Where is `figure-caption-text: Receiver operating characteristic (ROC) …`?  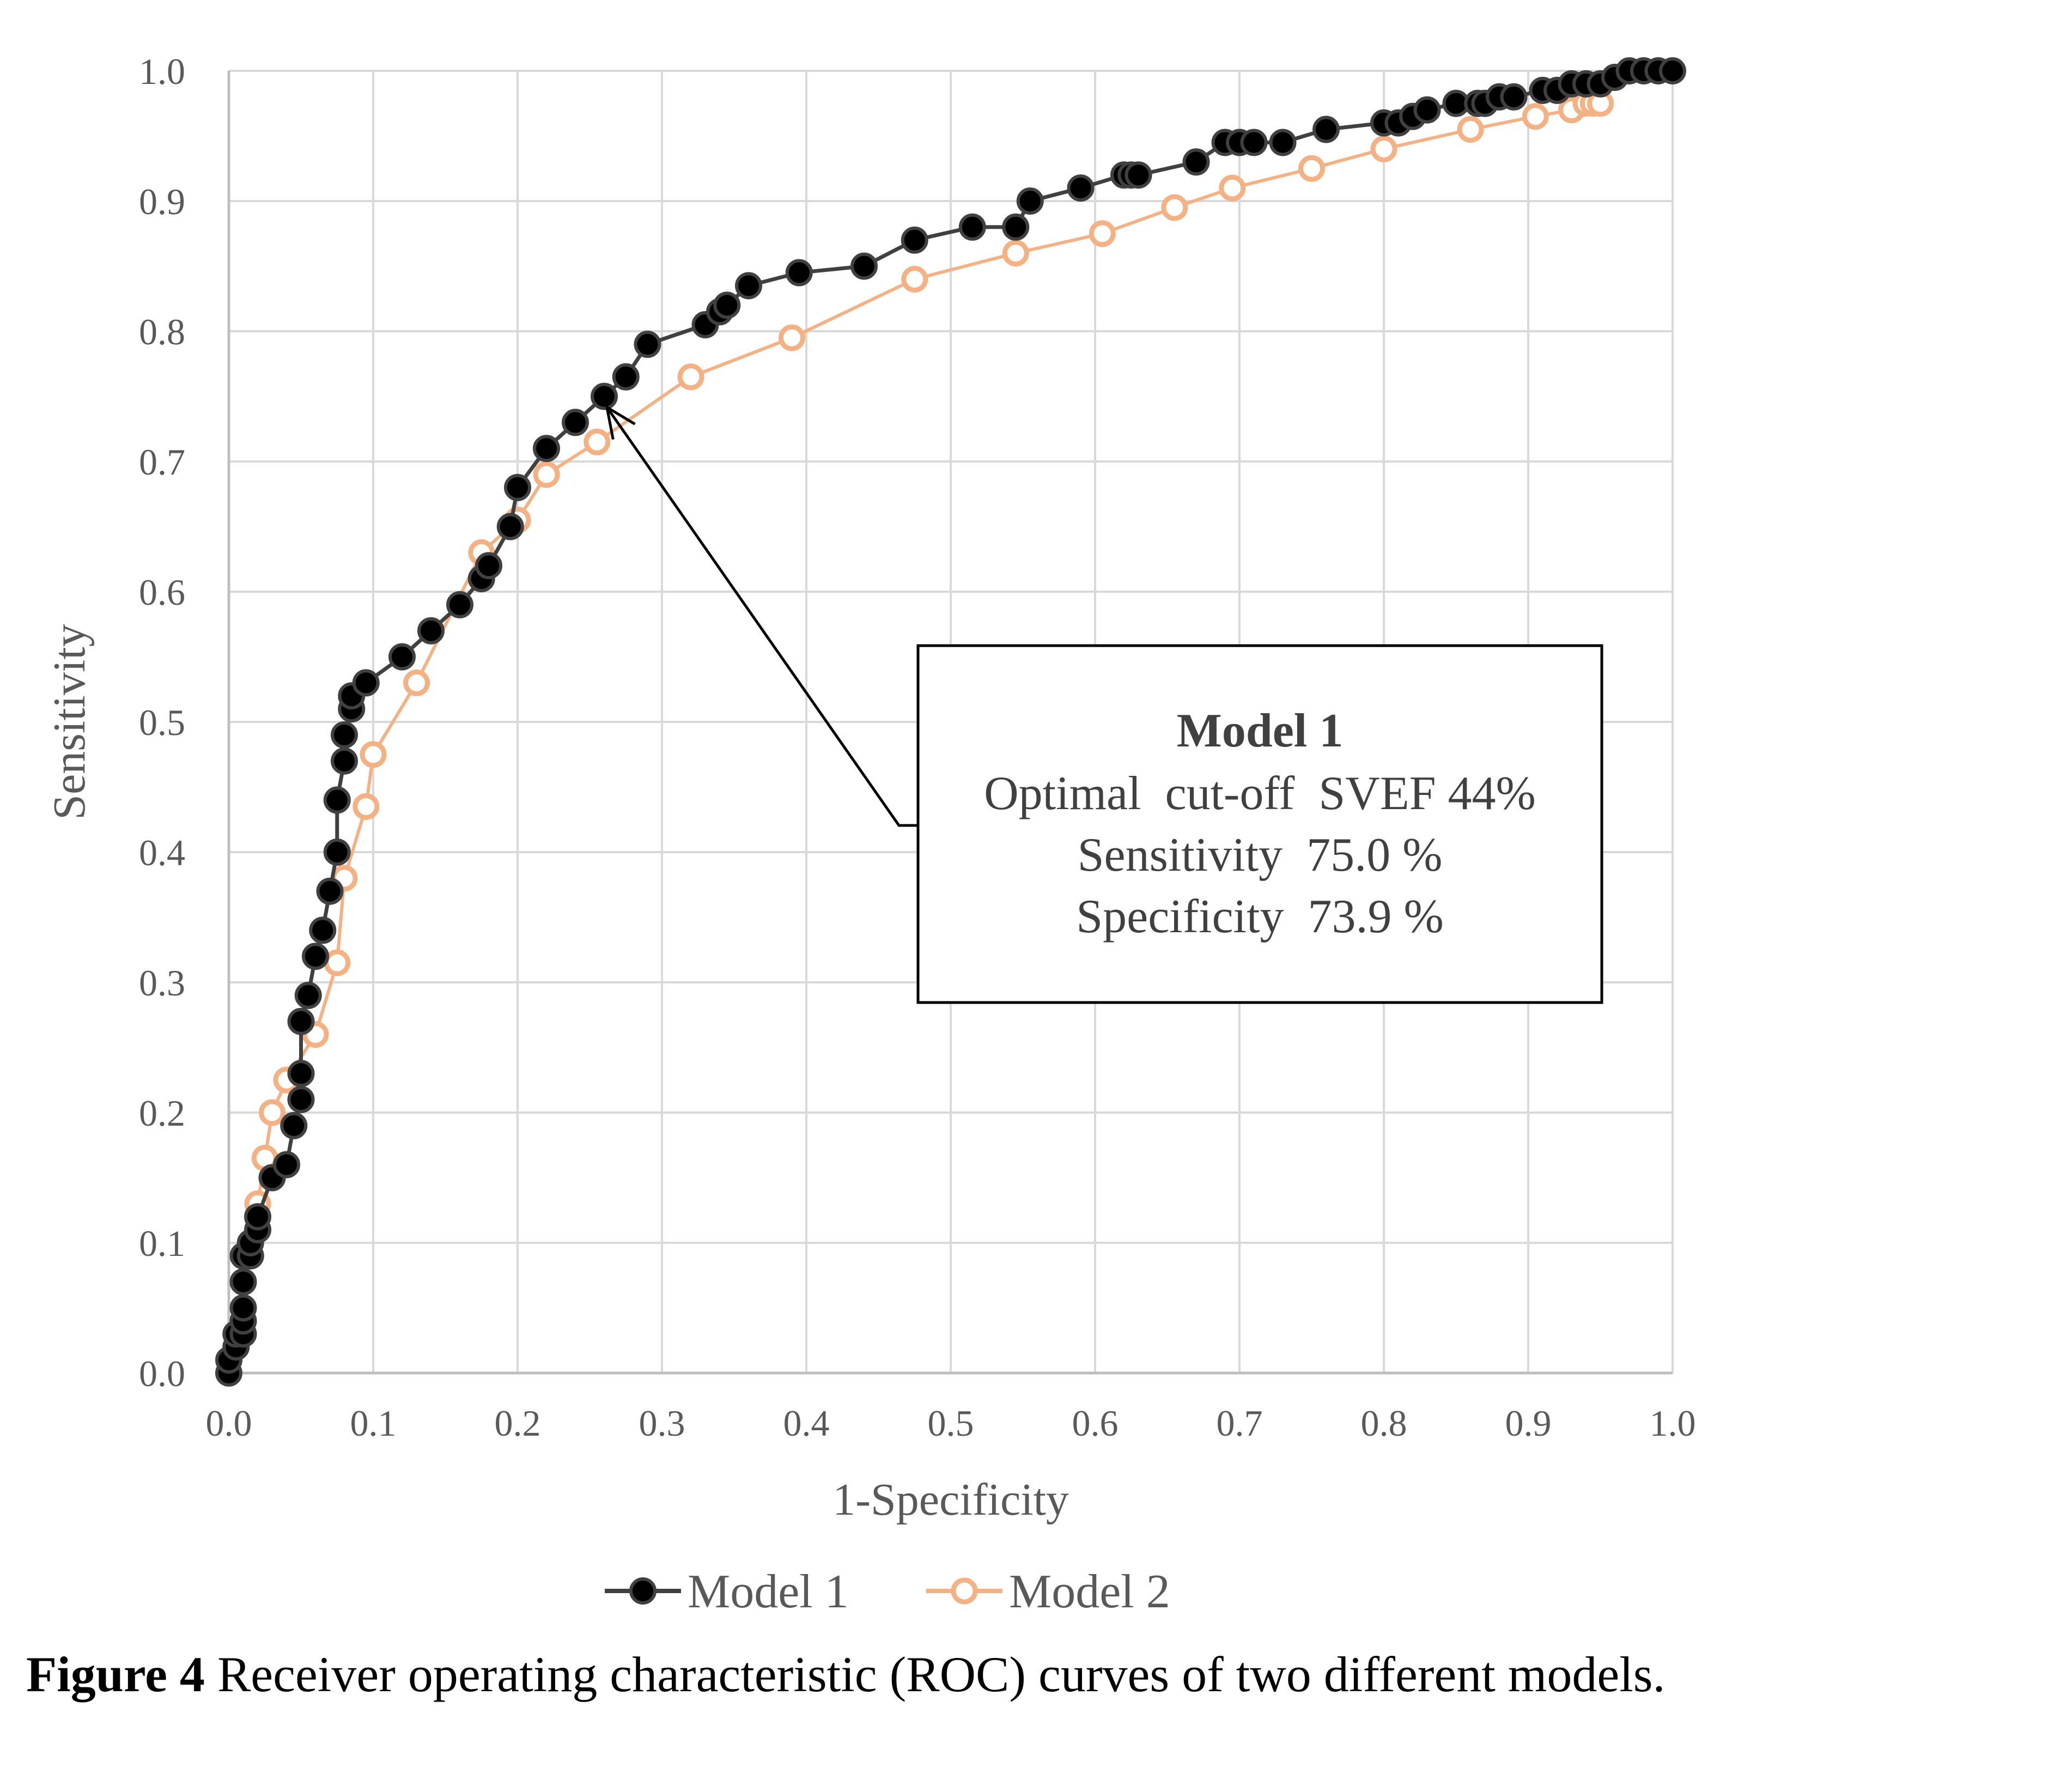
figure-caption-text: Receiver operating characteristic (ROC) … is located at coordinates (935, 1674).